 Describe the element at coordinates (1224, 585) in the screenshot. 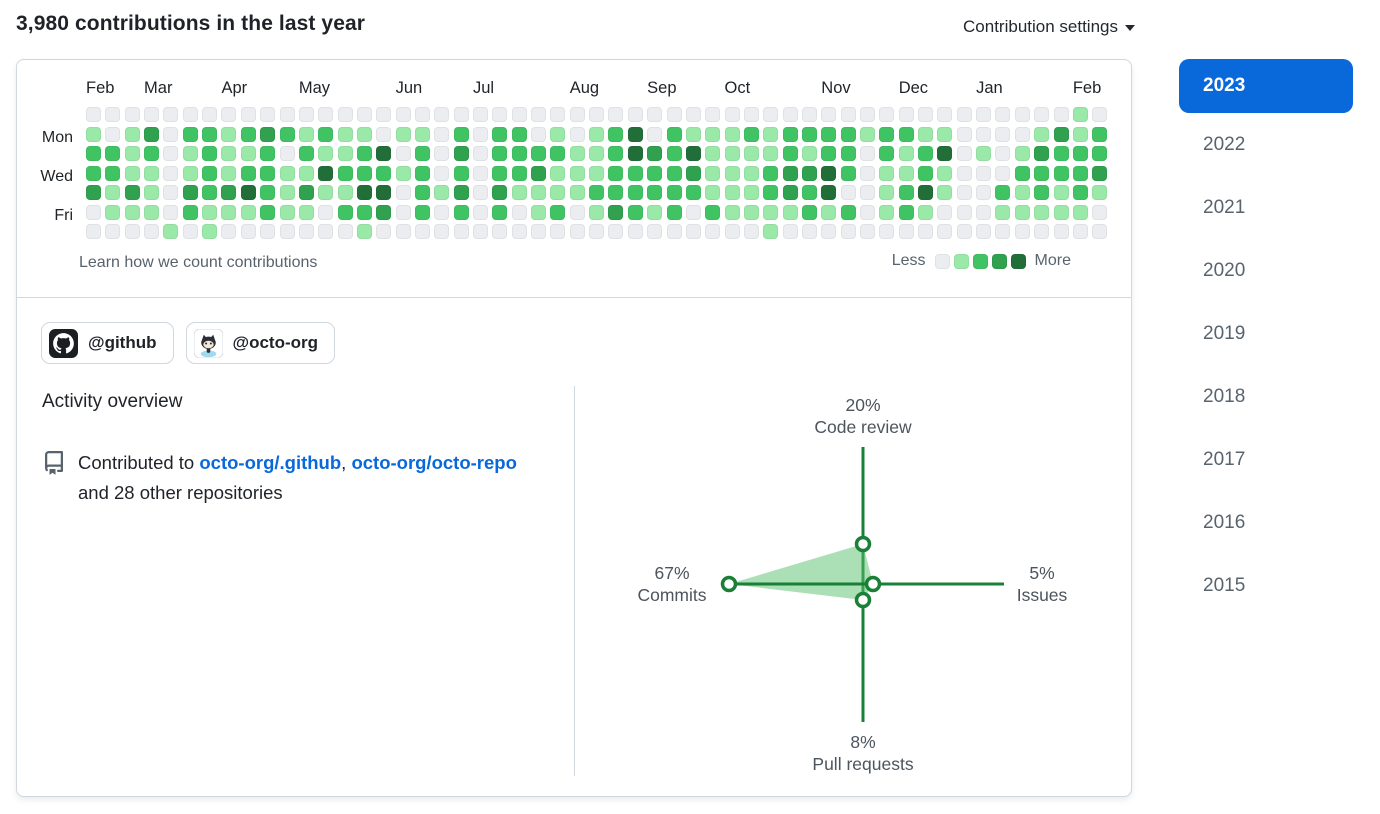

I see `year-item-2015: 2015` at that location.